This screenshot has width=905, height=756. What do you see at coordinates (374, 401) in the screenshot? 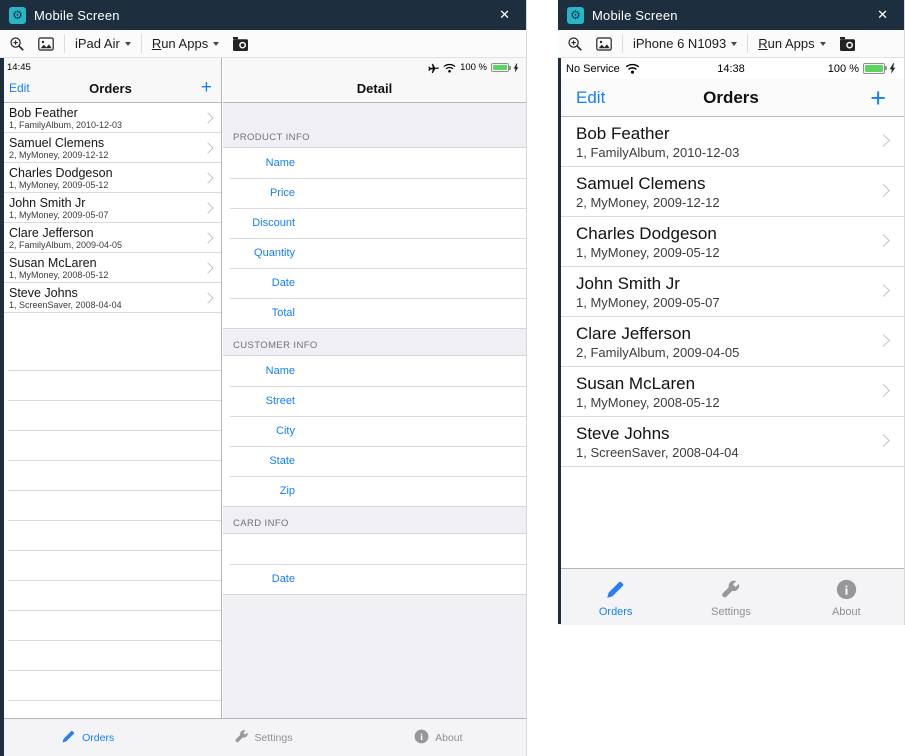
I see `form-row: Street` at bounding box center [374, 401].